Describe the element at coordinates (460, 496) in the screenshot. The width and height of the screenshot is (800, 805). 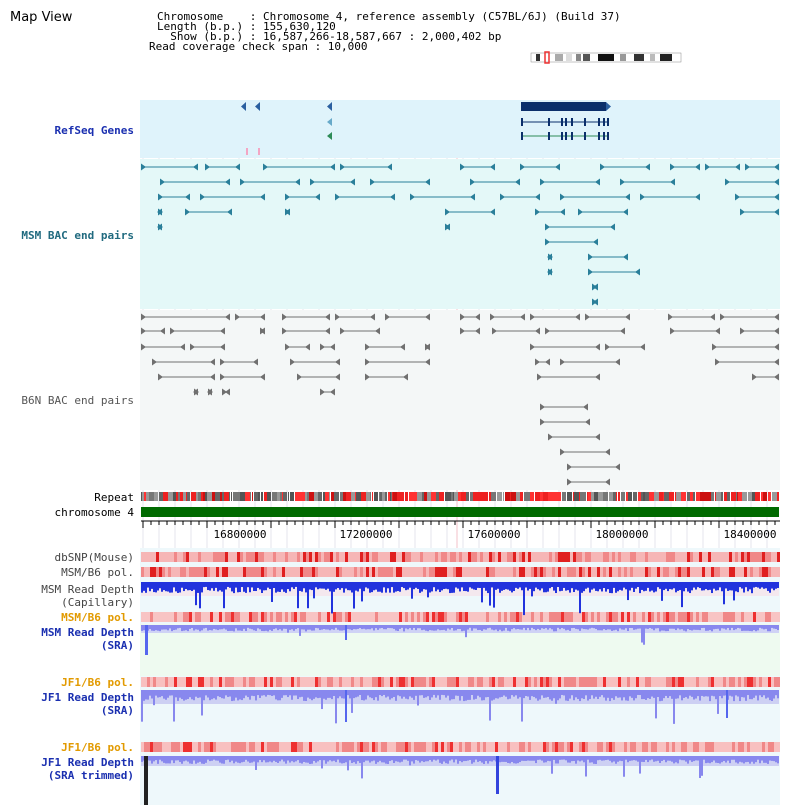
I see `repeat-track` at that location.